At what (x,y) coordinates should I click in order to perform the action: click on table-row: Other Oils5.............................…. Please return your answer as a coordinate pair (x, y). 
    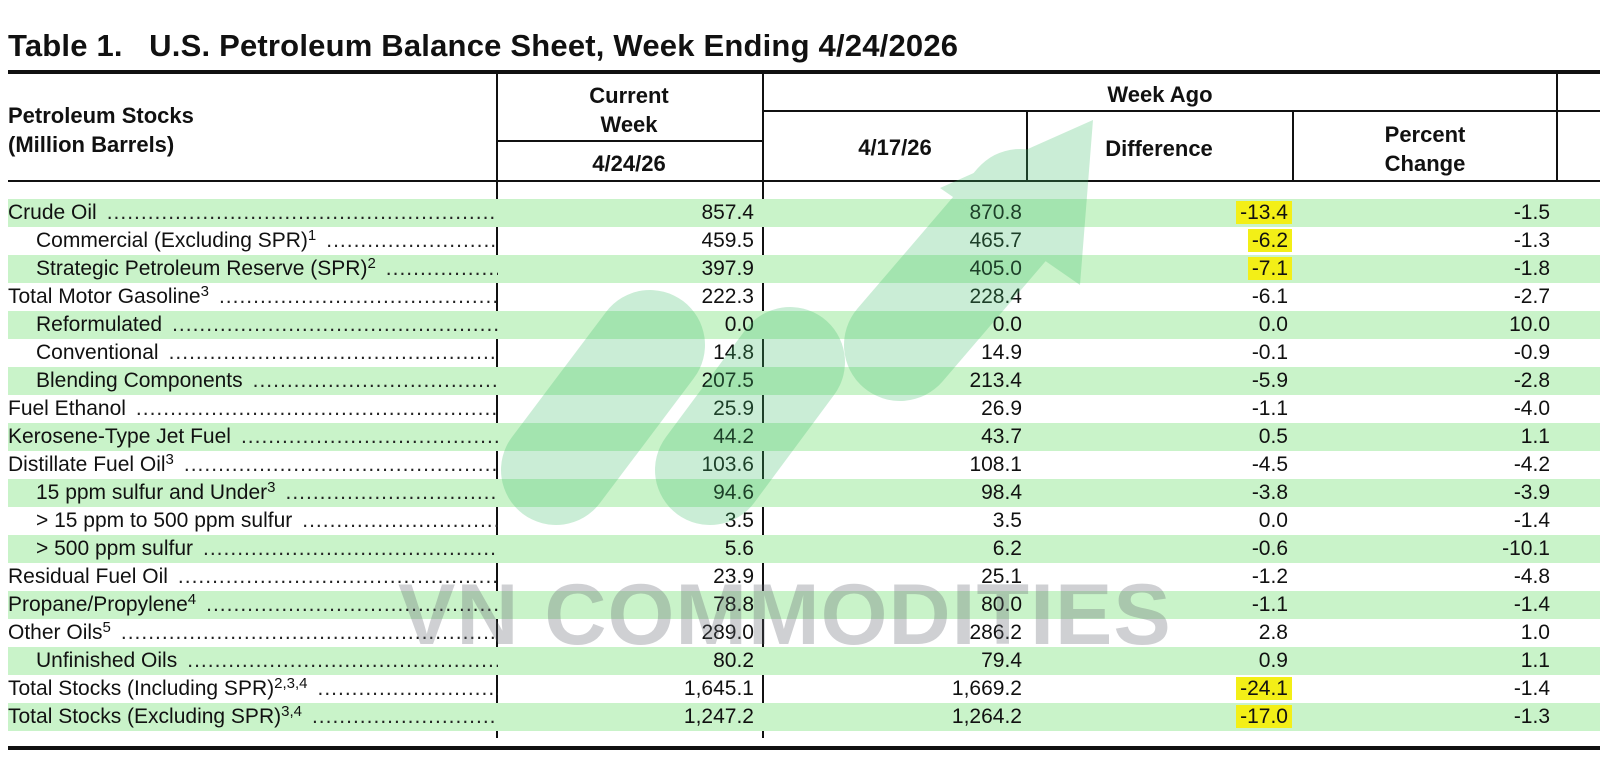
    Looking at the image, I should click on (804, 633).